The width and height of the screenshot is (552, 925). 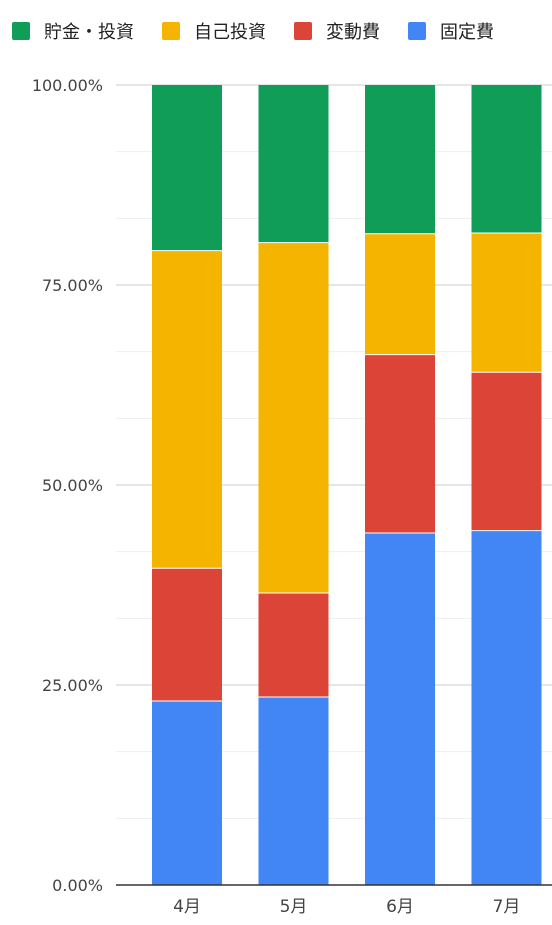 I want to click on legend-item: 自己投資, so click(x=214, y=32).